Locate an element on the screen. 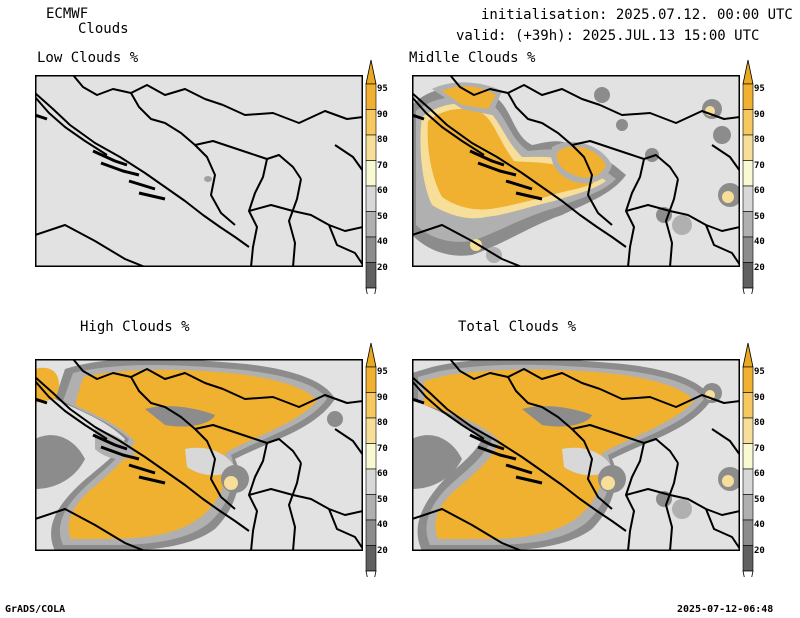 The width and height of the screenshot is (800, 618). map-middle-clouds is located at coordinates (576, 171).